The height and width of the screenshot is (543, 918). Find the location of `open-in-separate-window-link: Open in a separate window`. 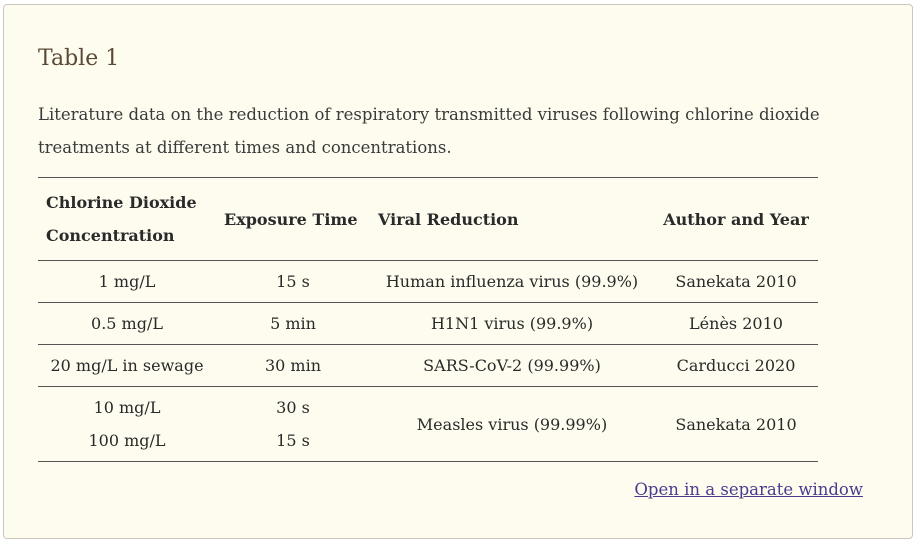

open-in-separate-window-link: Open in a separate window is located at coordinates (748, 489).